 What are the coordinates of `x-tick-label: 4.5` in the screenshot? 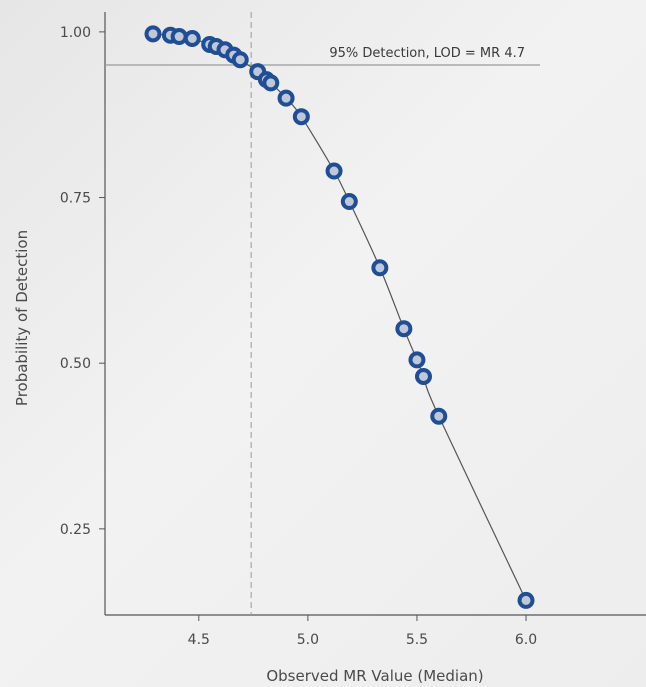 It's located at (199, 640).